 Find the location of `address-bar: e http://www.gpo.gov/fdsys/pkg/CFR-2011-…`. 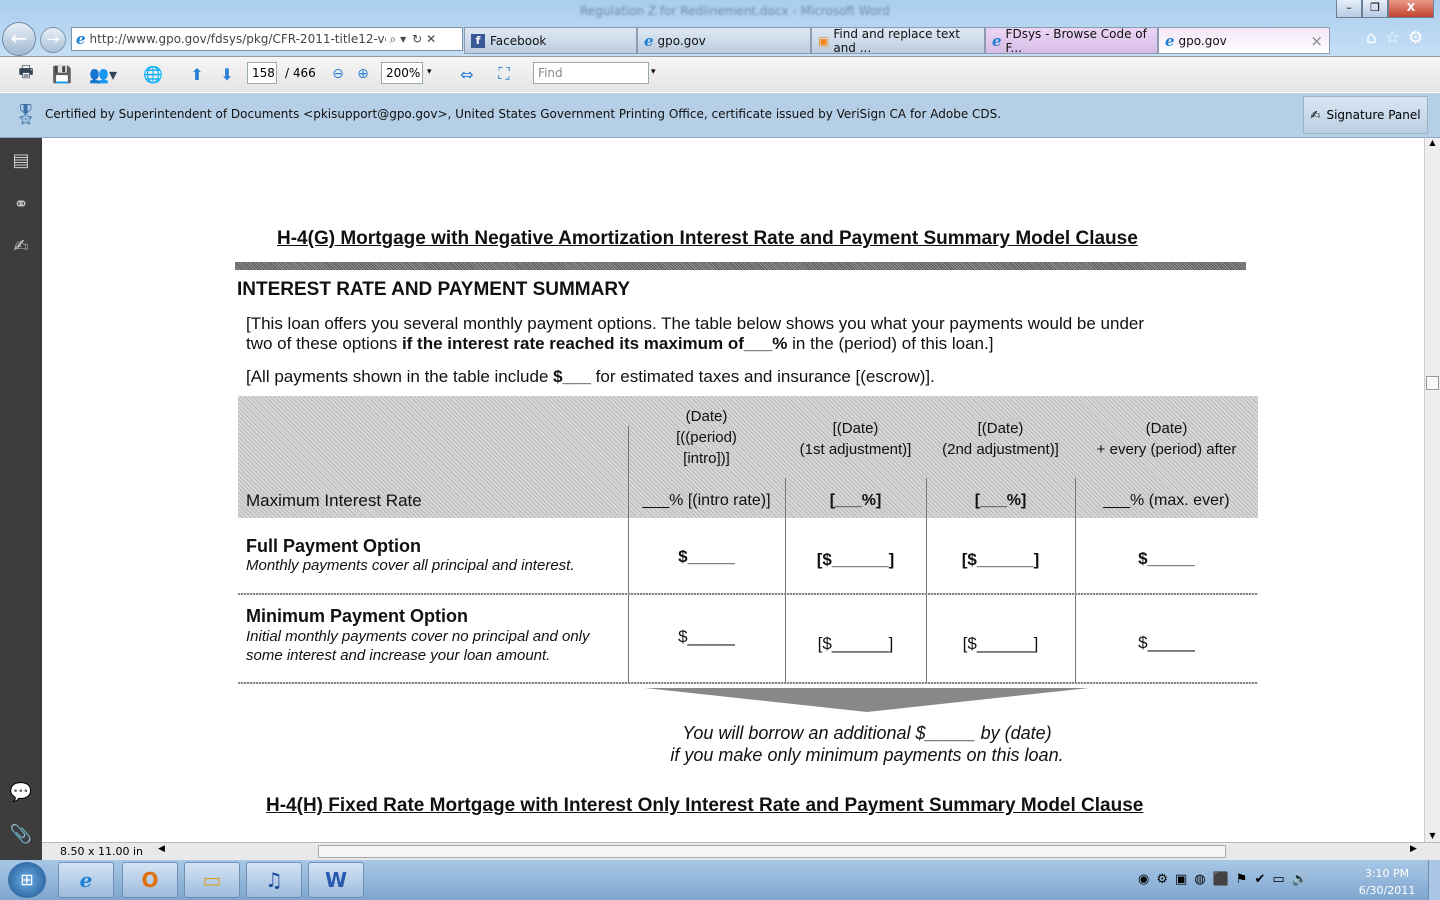

address-bar: e http://www.gpo.gov/fdsys/pkg/CFR-2011-… is located at coordinates (267, 39).